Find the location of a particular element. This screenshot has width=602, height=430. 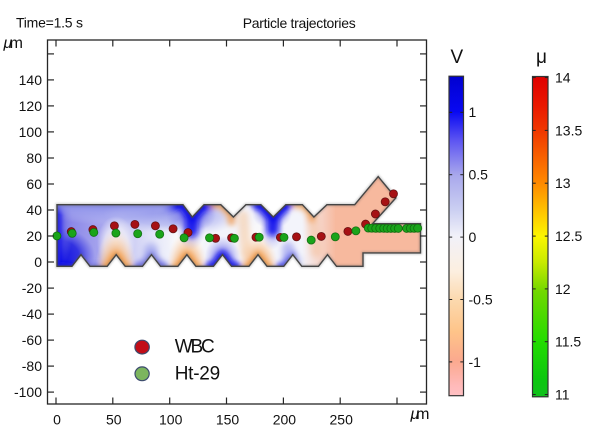

svg-text: -40 is located at coordinates (32, 314).